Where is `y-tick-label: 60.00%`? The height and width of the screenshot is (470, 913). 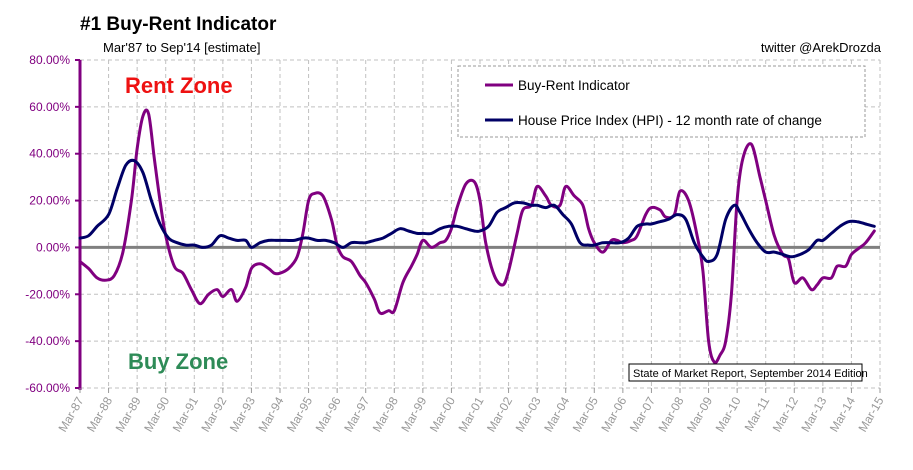
y-tick-label: 60.00% is located at coordinates (49, 107).